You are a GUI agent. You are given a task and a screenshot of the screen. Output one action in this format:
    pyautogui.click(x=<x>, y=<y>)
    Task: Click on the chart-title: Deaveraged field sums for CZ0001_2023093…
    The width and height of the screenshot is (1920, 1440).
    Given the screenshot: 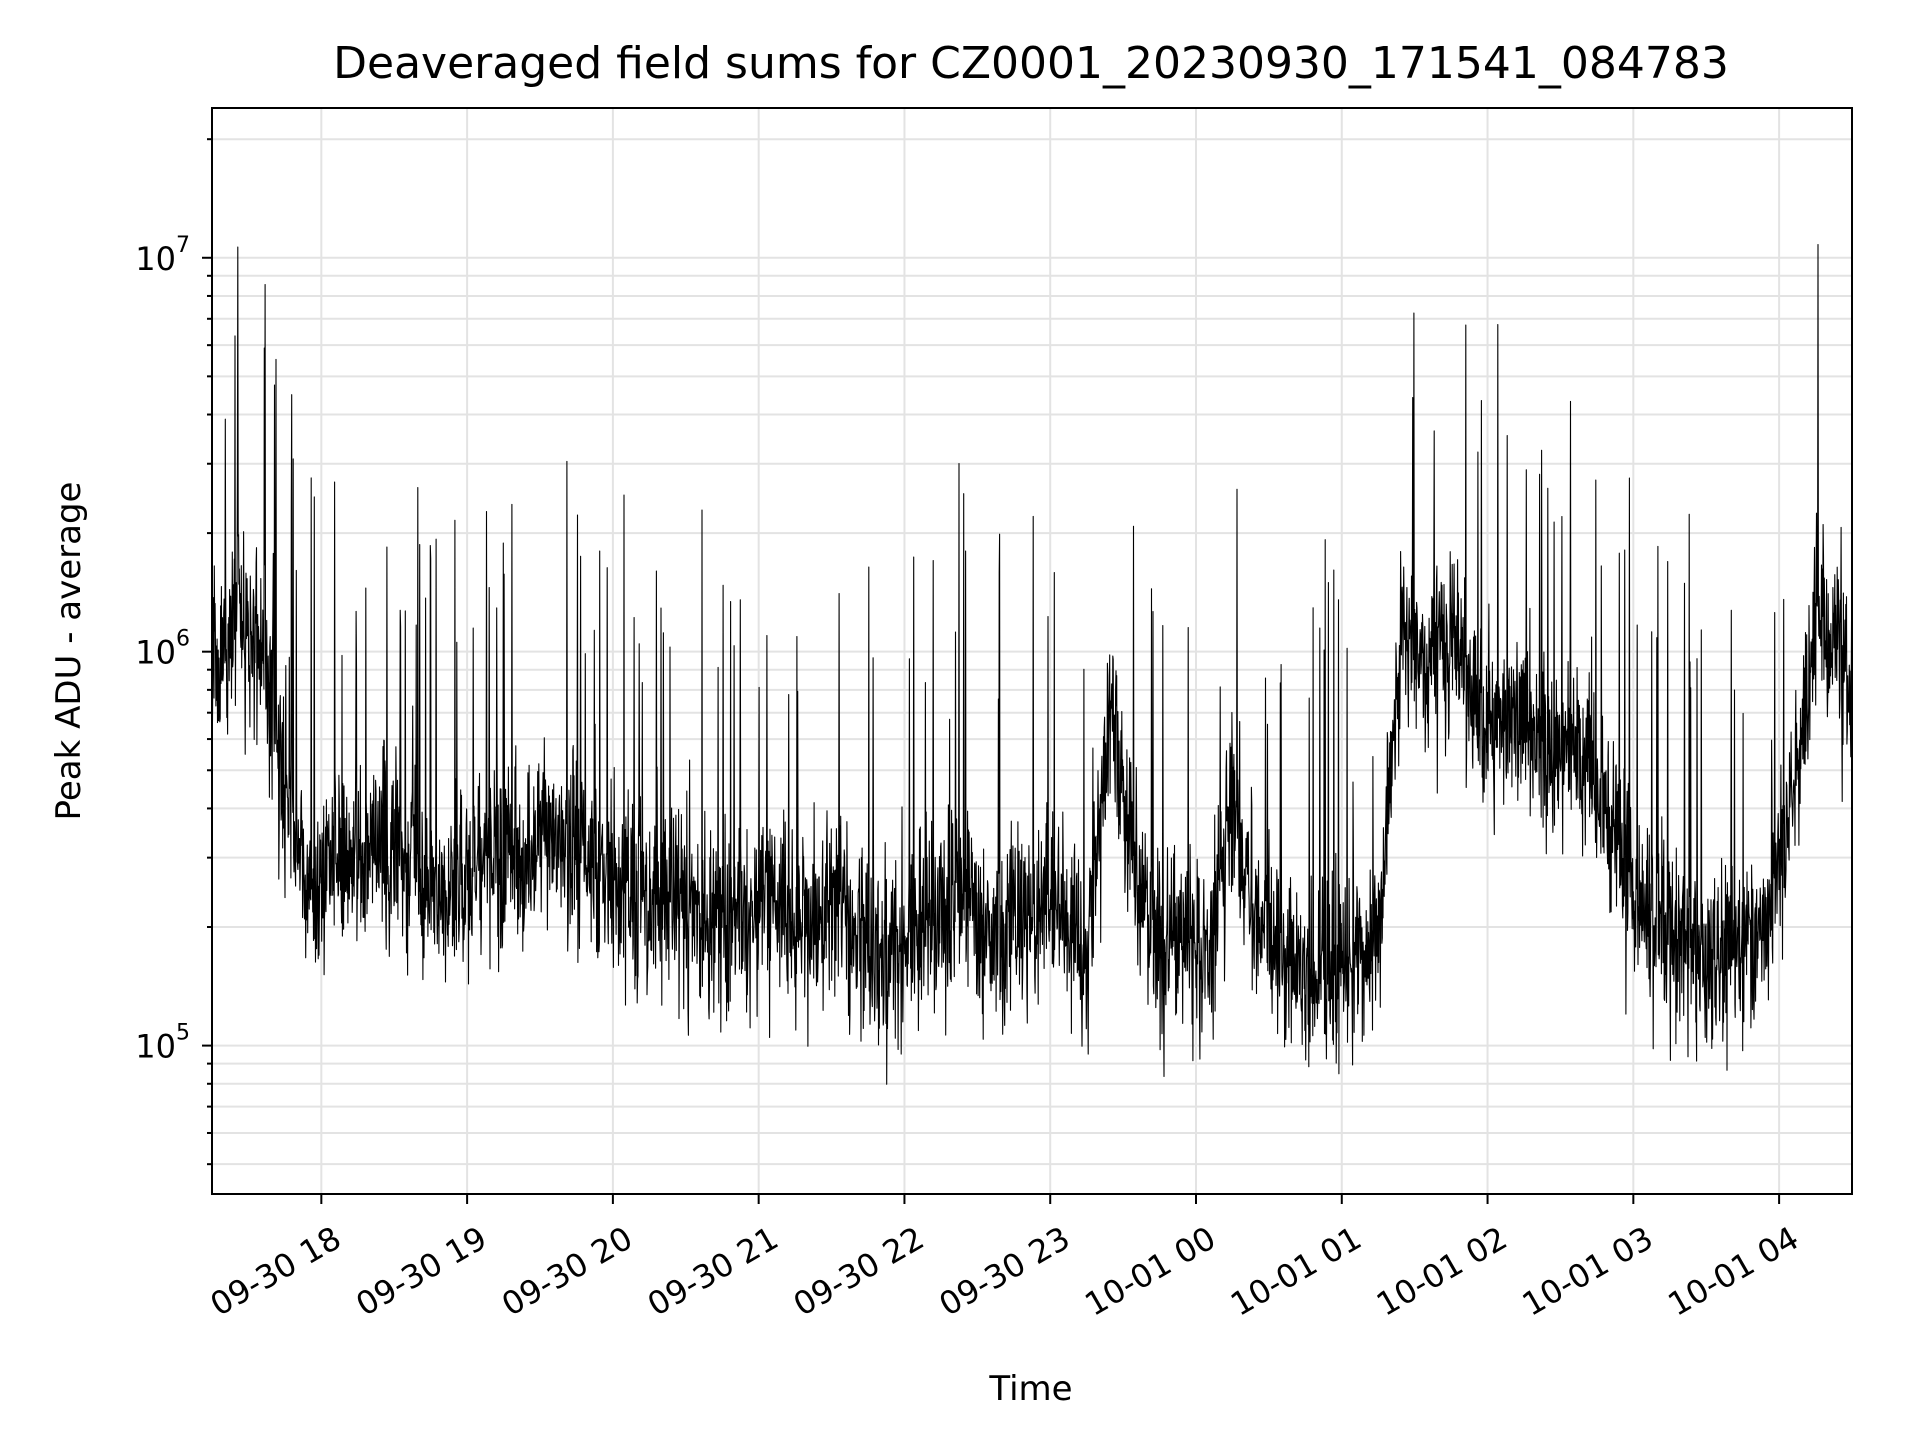 What is the action you would take?
    pyautogui.click(x=1031, y=63)
    